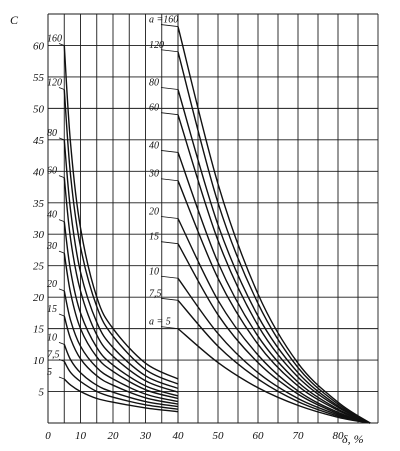  I want to click on curve-label-left-8: 10, so click(52, 337).